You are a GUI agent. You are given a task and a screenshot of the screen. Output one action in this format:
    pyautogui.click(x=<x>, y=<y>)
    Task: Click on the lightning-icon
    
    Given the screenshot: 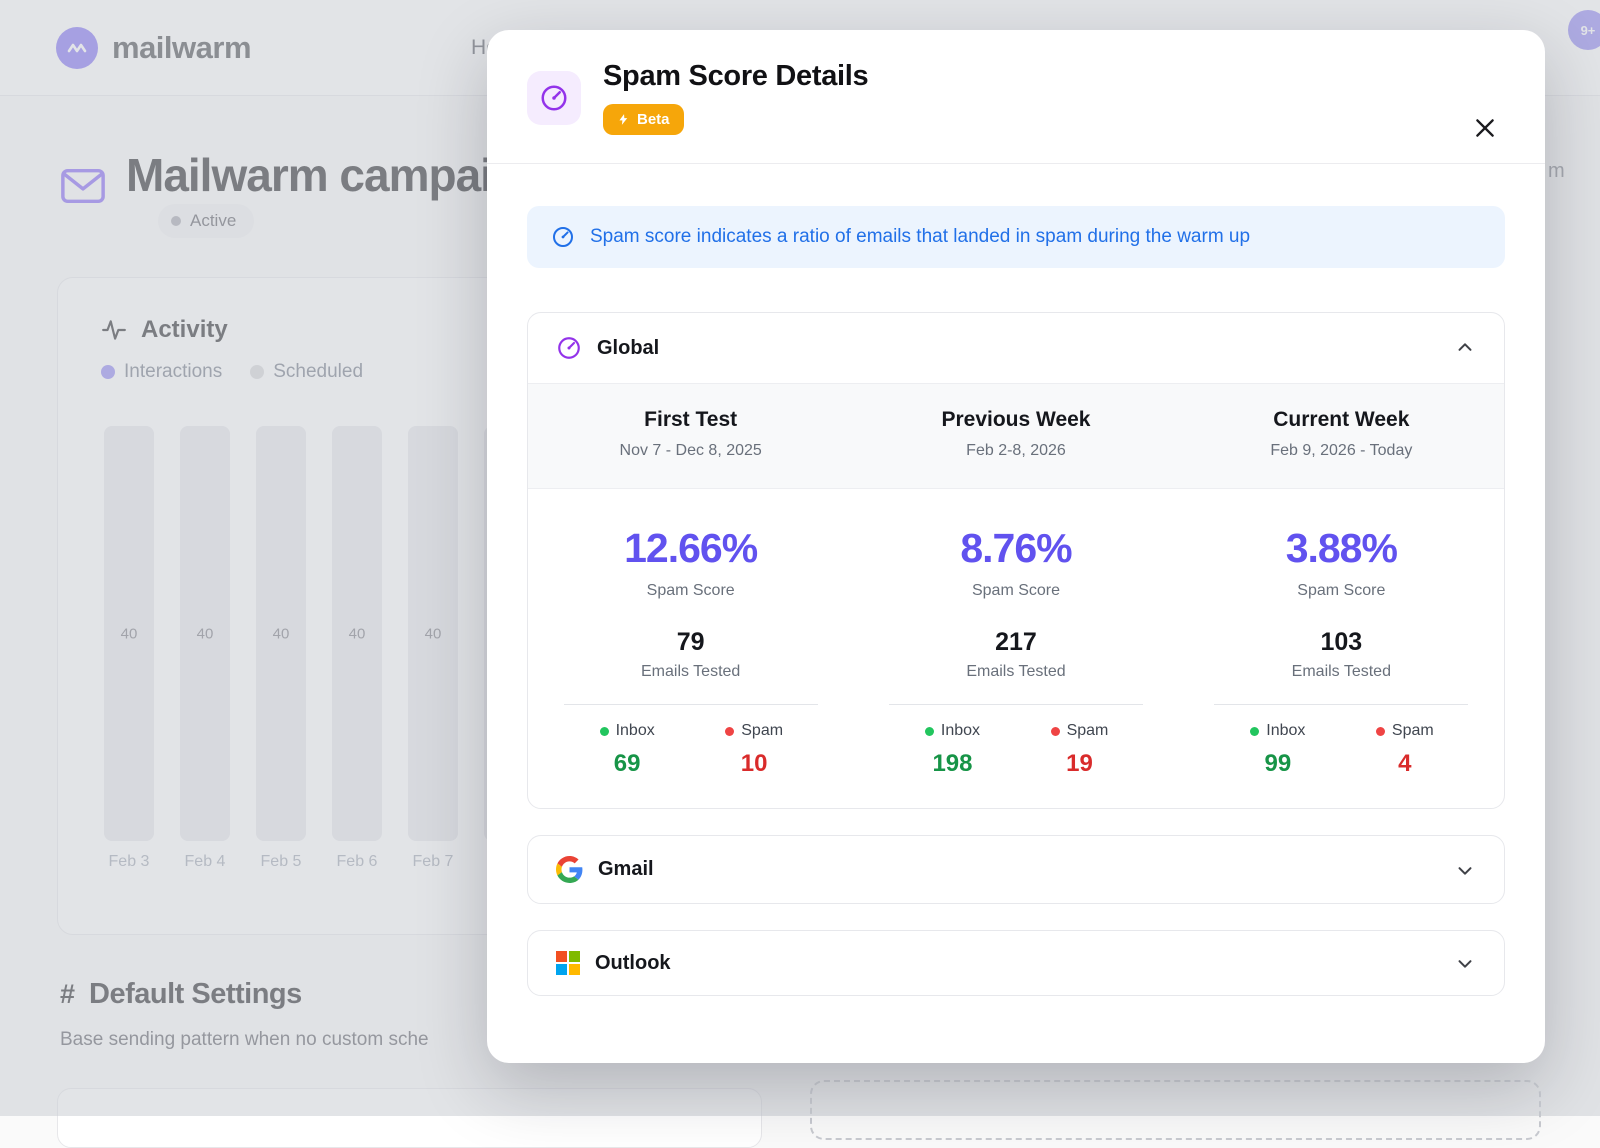 What is the action you would take?
    pyautogui.click(x=623, y=119)
    